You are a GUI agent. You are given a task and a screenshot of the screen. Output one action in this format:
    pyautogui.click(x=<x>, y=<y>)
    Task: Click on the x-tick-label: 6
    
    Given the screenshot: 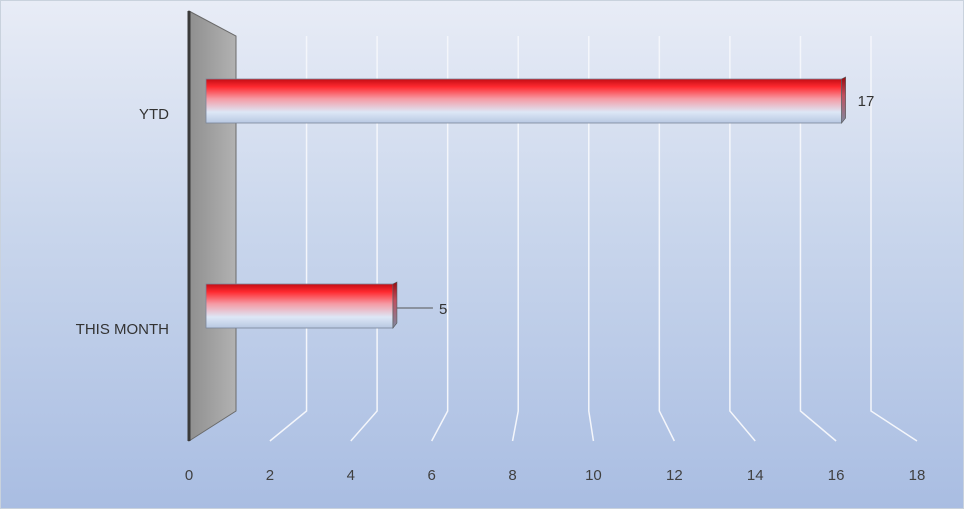 What is the action you would take?
    pyautogui.click(x=431, y=475)
    